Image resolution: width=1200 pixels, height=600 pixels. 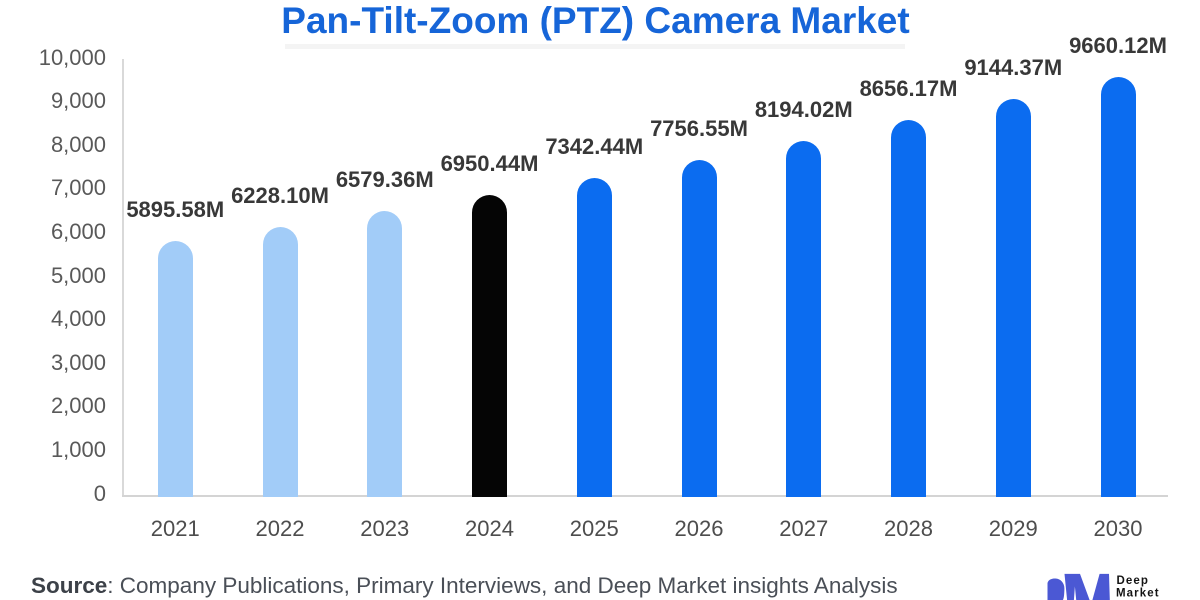 What do you see at coordinates (1133, 581) in the screenshot?
I see `svg-text: Deep` at bounding box center [1133, 581].